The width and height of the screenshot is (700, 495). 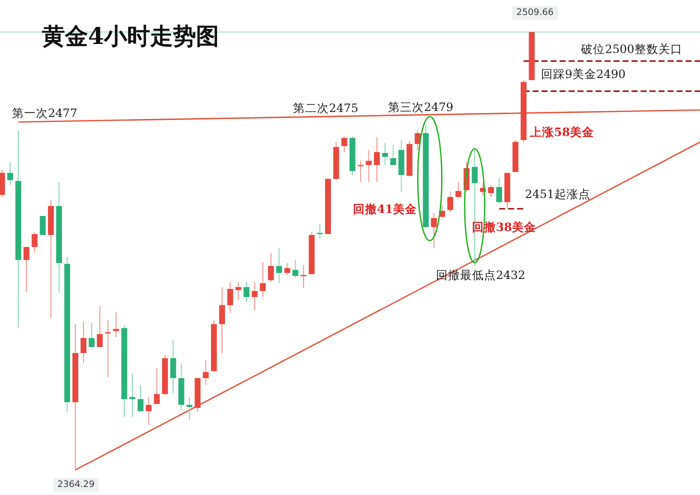 I want to click on annotation: 第二次2475, so click(x=325, y=108).